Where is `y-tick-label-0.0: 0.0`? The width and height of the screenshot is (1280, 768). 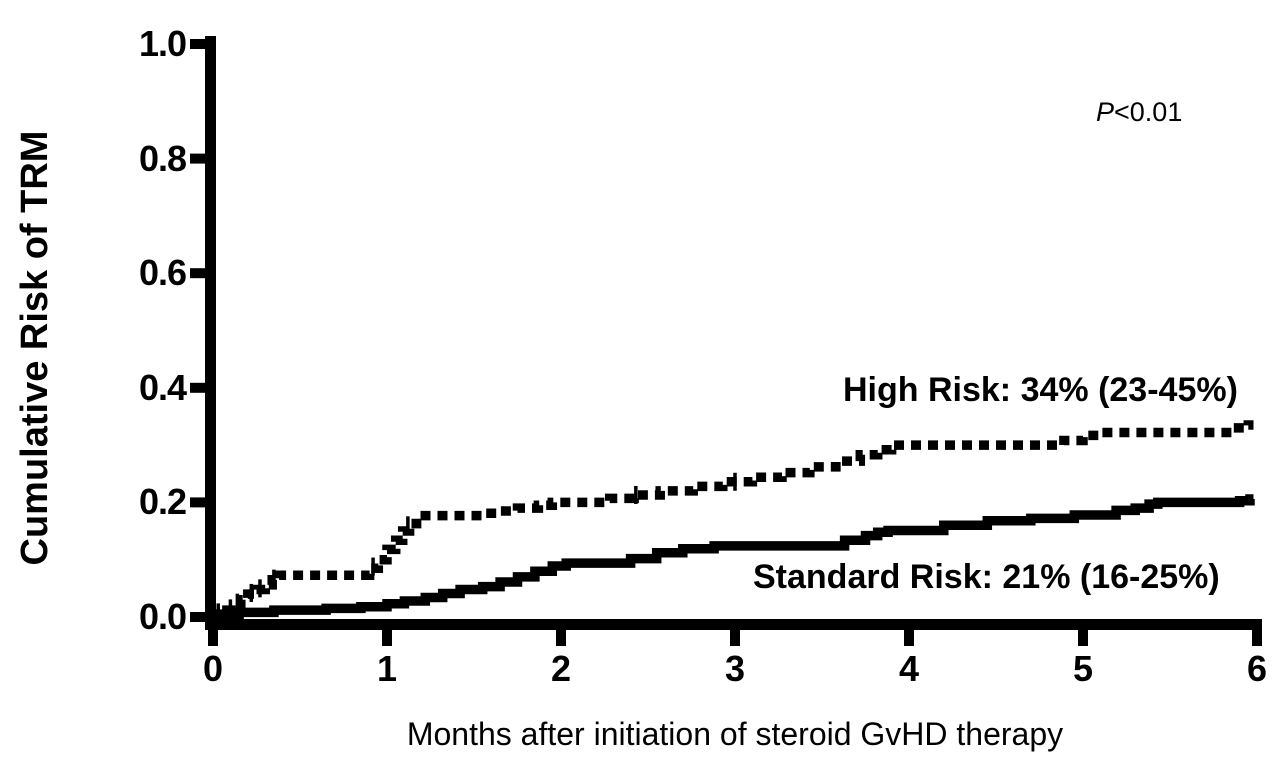 y-tick-label-0.0: 0.0 is located at coordinates (162, 616).